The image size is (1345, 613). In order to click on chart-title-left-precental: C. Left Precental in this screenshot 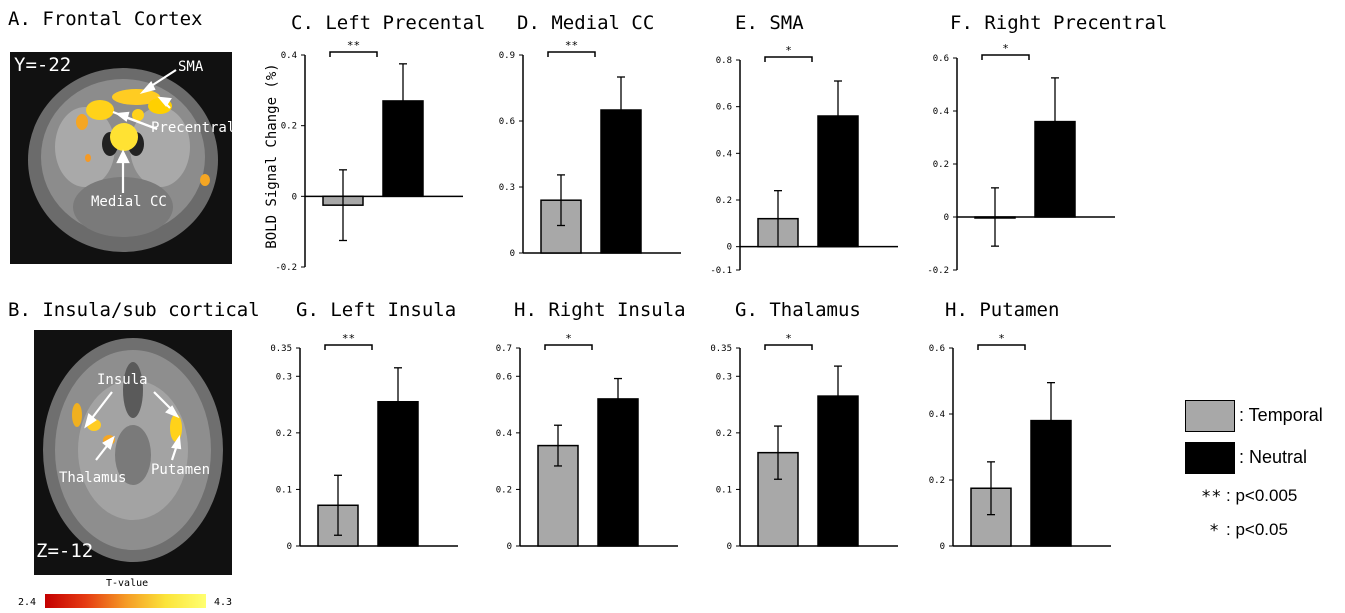, I will do `click(388, 23)`.